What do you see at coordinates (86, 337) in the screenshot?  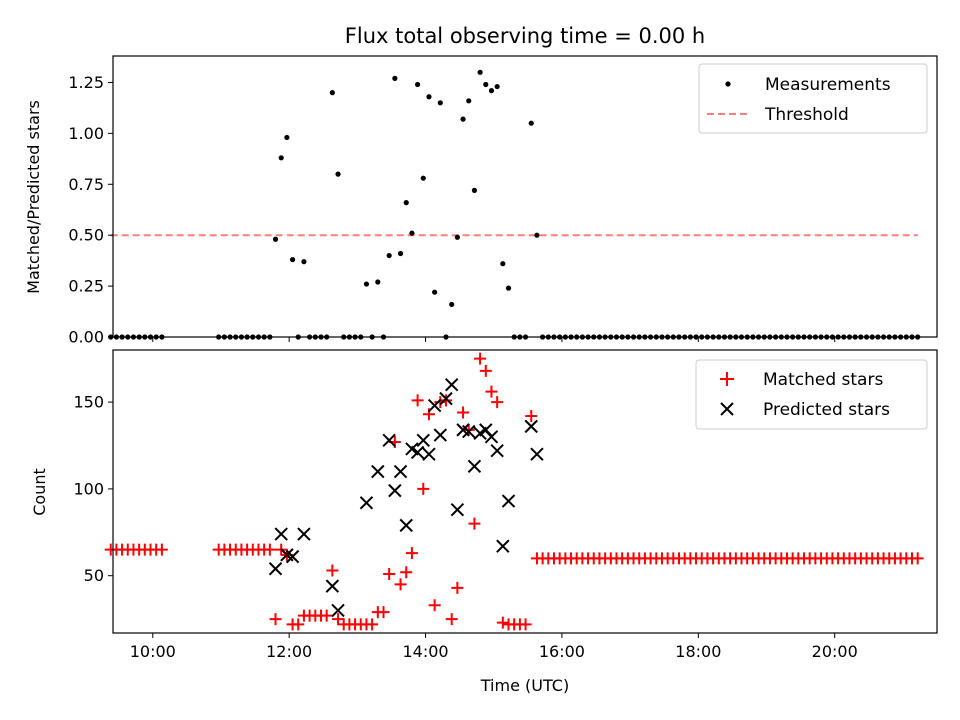 I see `top-y-tick-label: 0.00` at bounding box center [86, 337].